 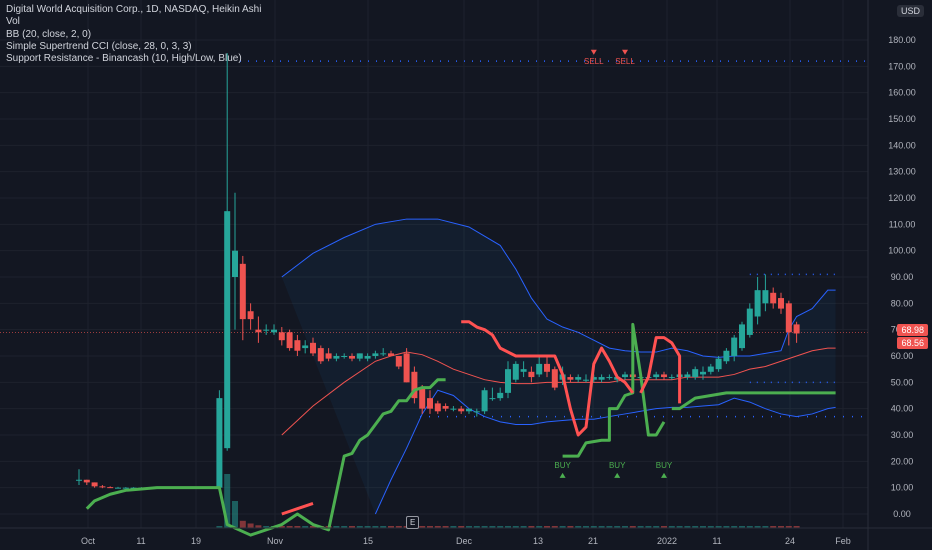 What do you see at coordinates (902, 93) in the screenshot?
I see `y-tick-label: 160.00` at bounding box center [902, 93].